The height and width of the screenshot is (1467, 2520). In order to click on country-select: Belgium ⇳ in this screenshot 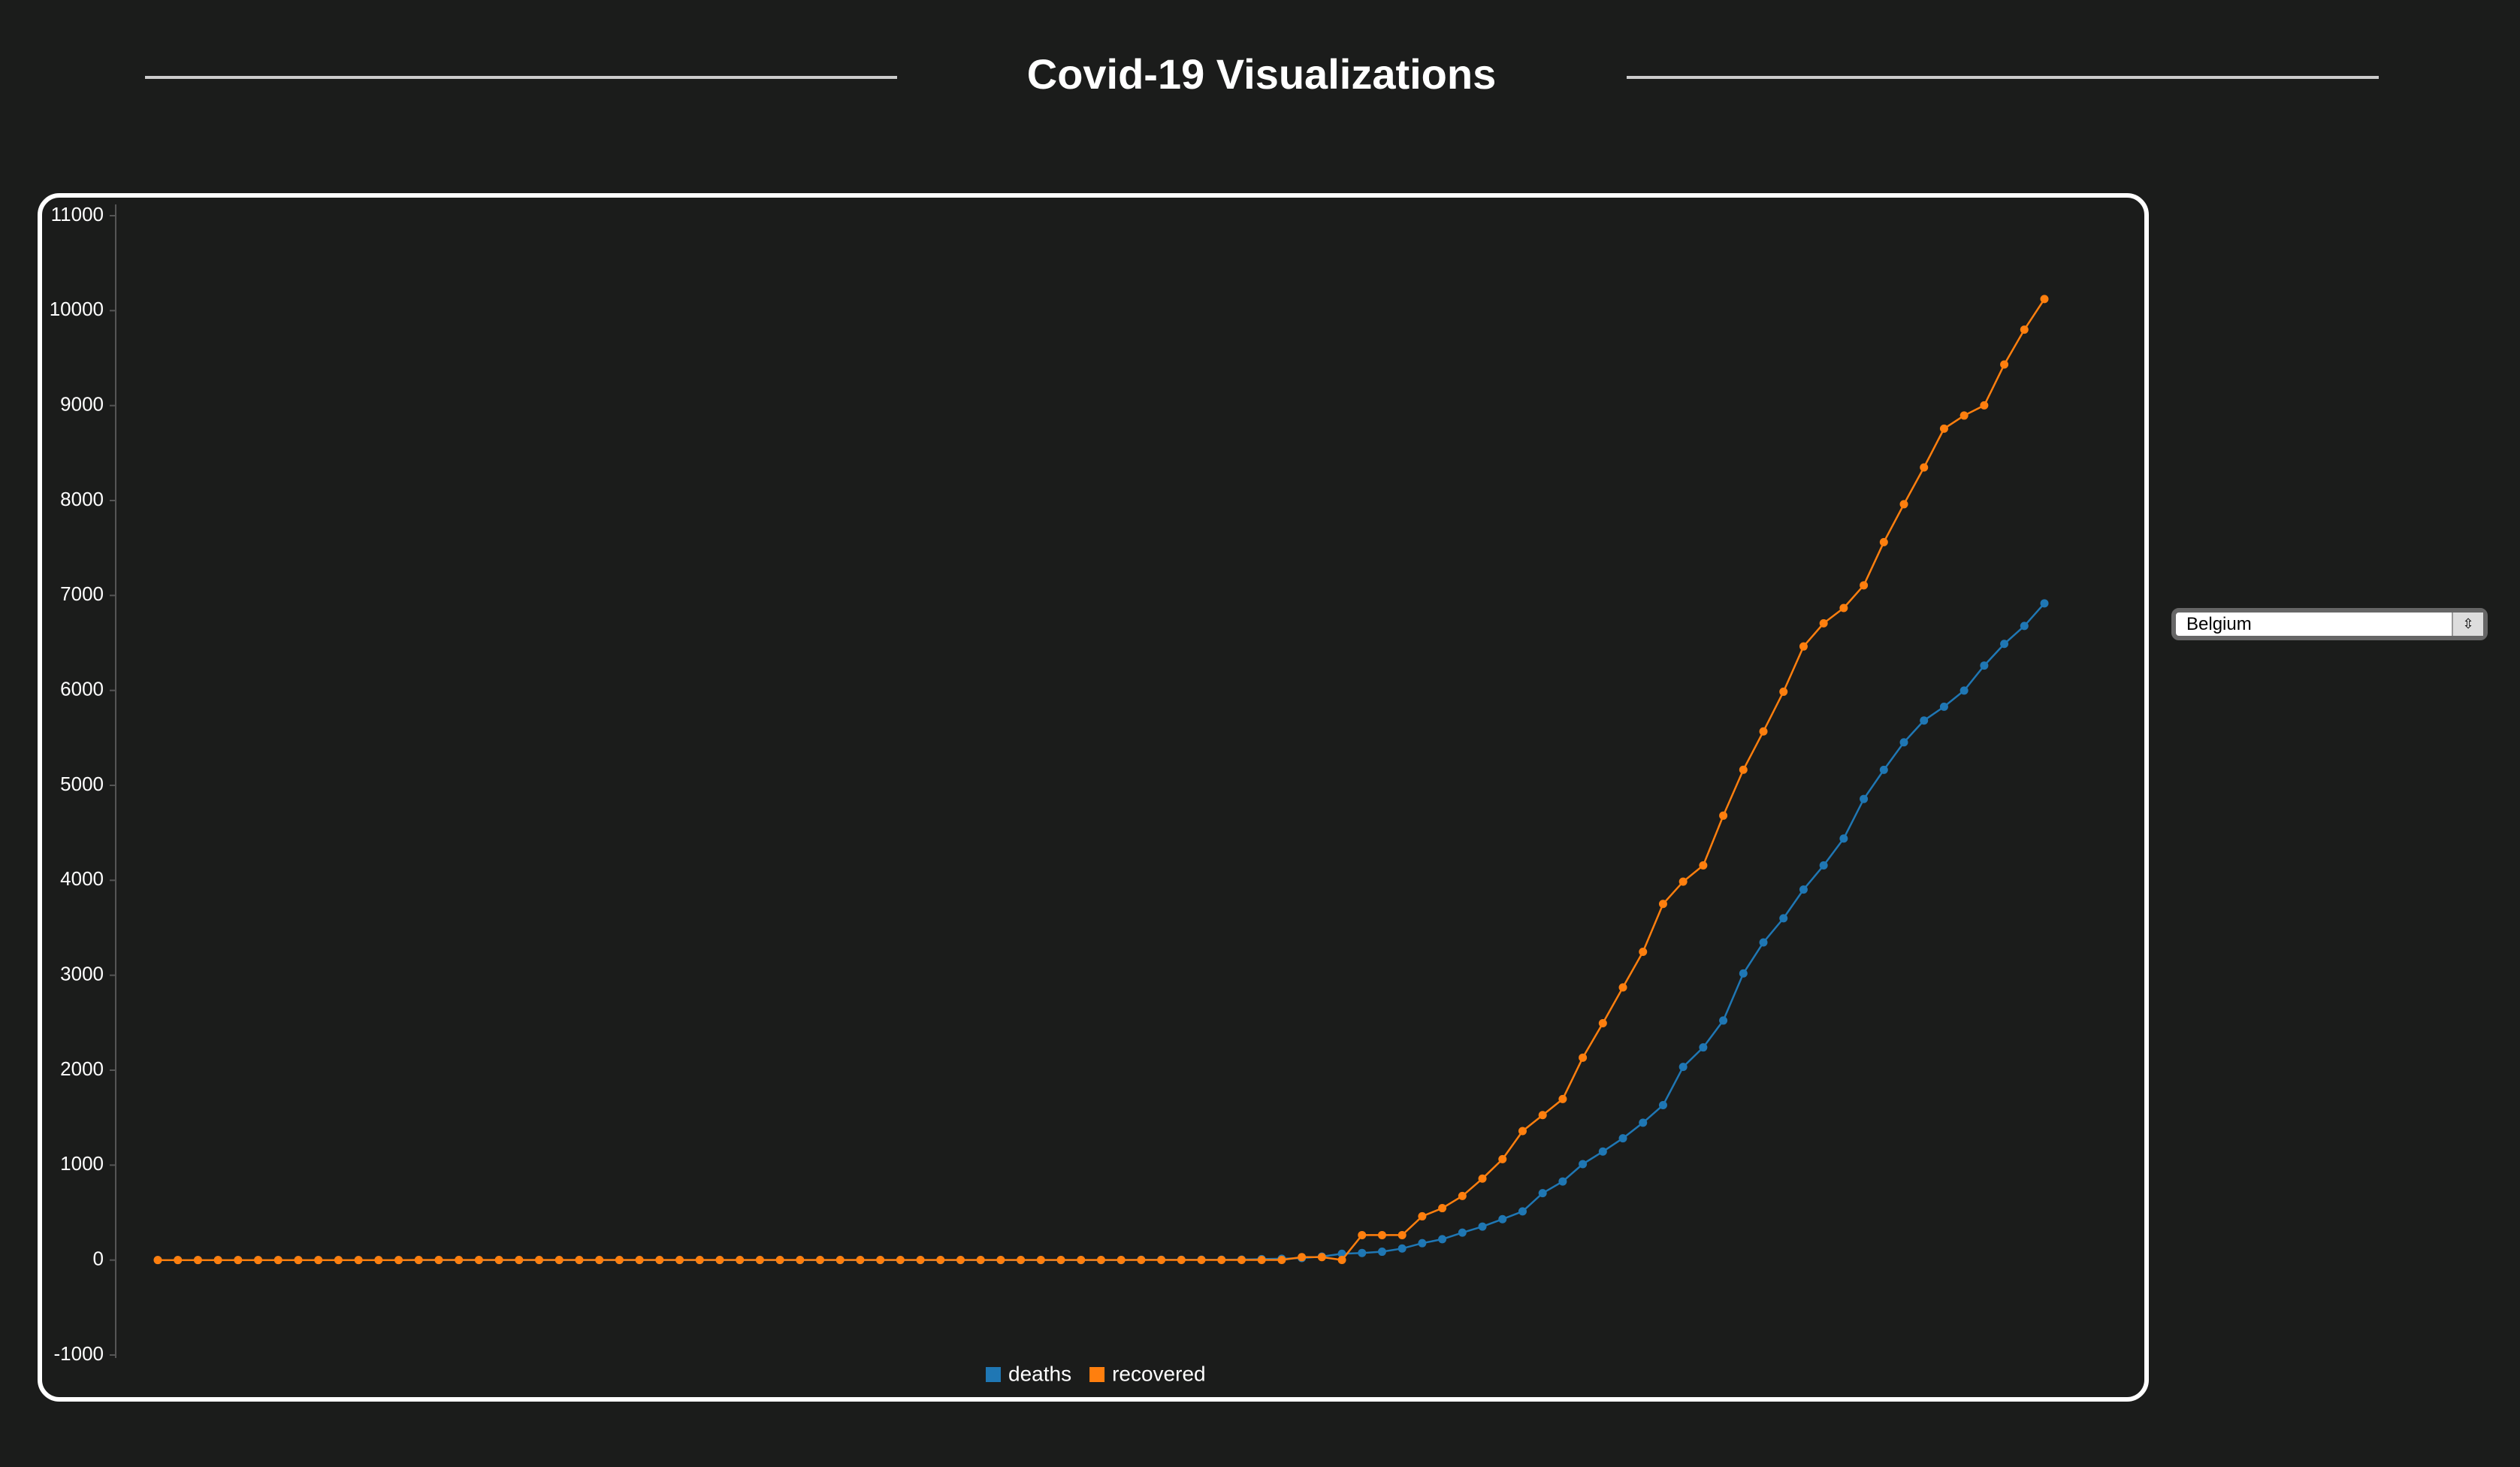, I will do `click(2329, 624)`.